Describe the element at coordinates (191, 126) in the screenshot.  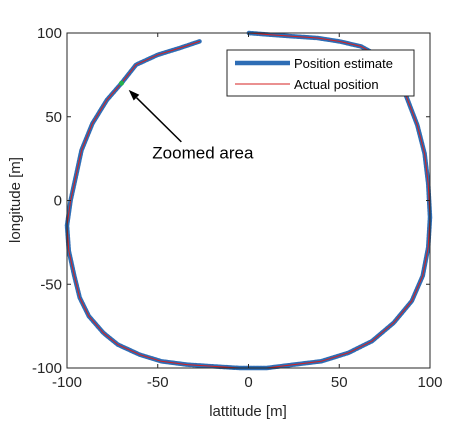
I see `annotation: Zoomed area` at that location.